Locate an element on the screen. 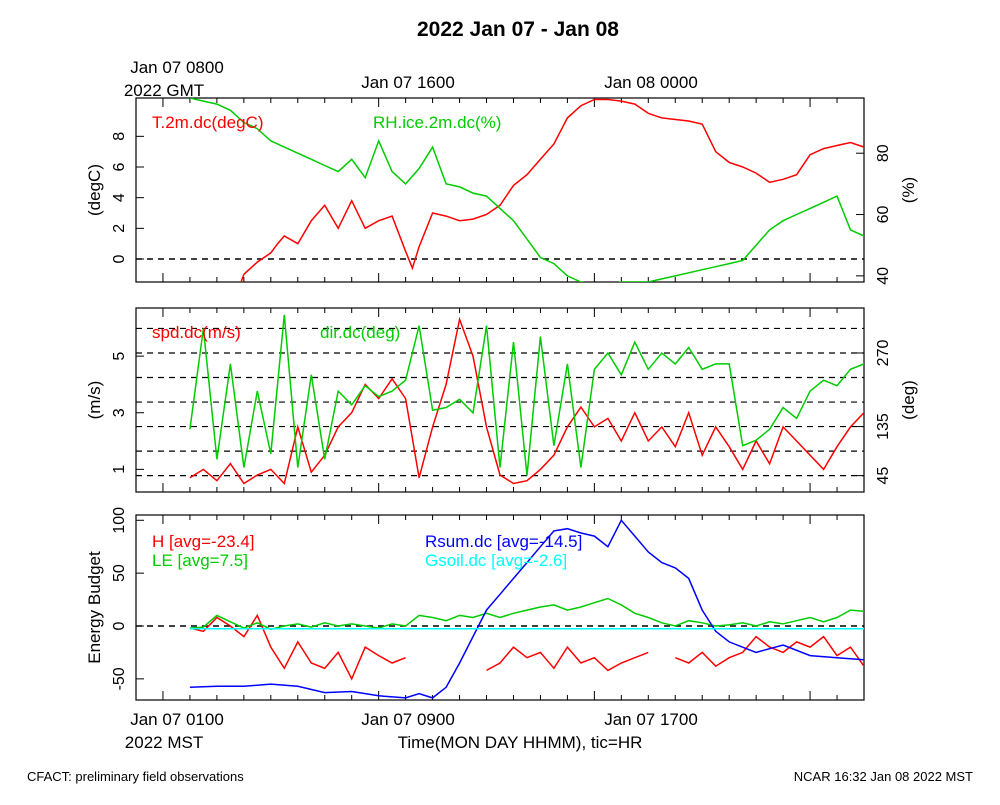 The image size is (1000, 805). top-time-label: Jan 07 0800 is located at coordinates (177, 67).